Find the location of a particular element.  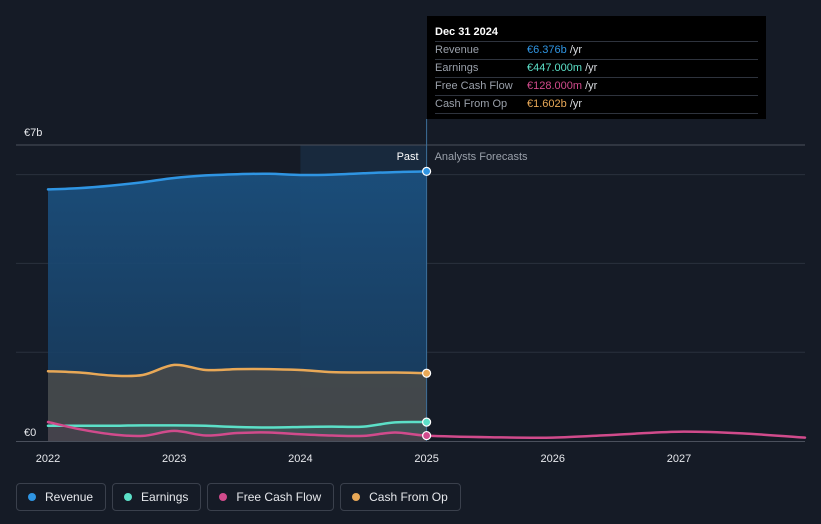

forecast-label: Analysts Forecasts is located at coordinates (481, 157).